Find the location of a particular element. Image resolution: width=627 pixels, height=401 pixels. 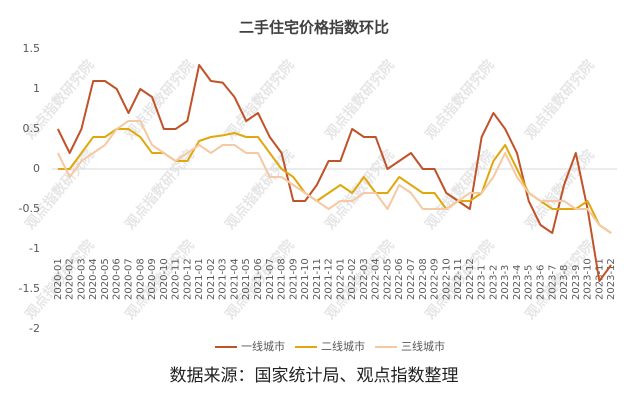

x-tick-label: 2021-03 is located at coordinates (223, 279).